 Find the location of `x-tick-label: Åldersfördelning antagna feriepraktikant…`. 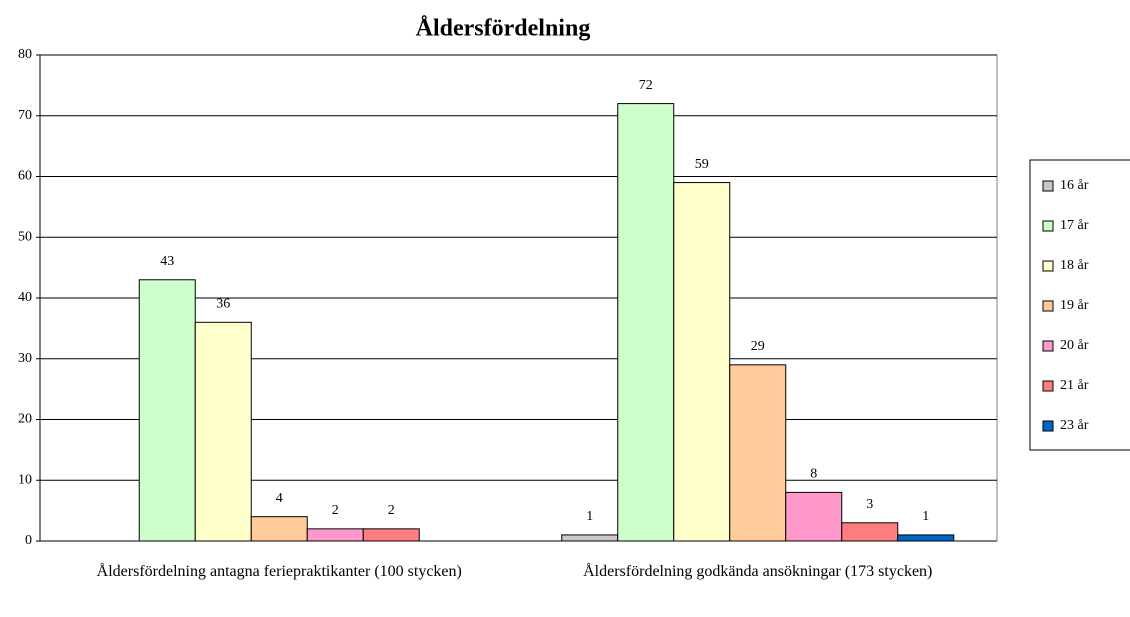

x-tick-label: Åldersfördelning antagna feriepraktikant… is located at coordinates (279, 571).